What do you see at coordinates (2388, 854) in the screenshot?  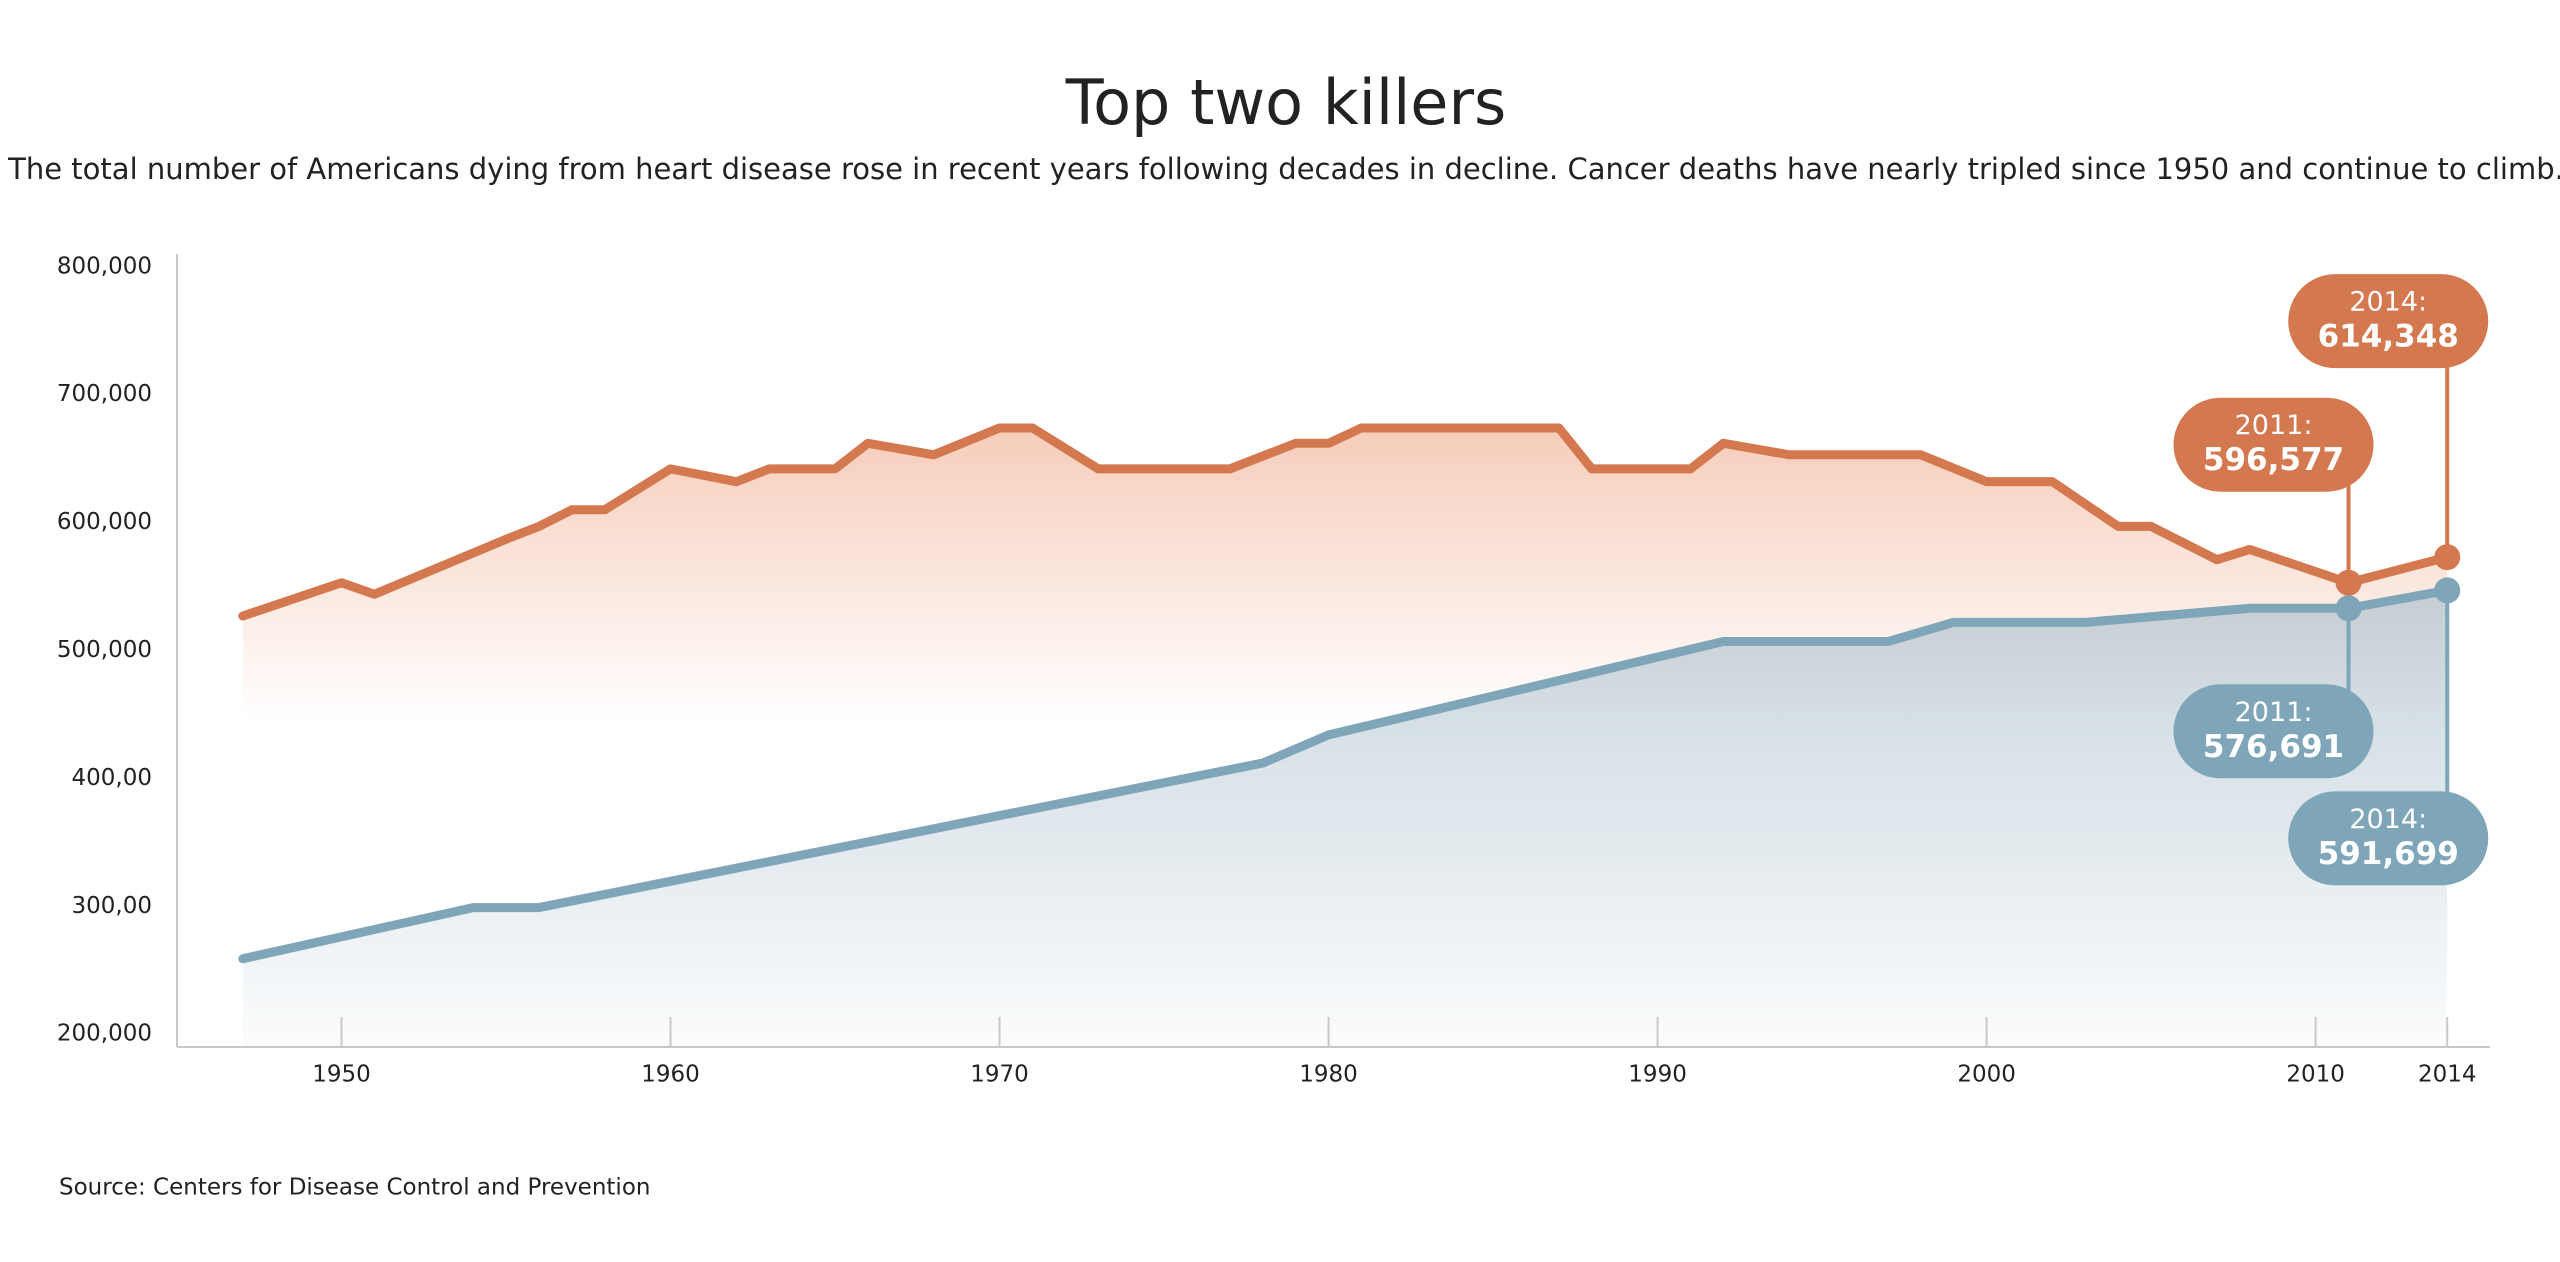 I see `annotation-value: 591,699` at bounding box center [2388, 854].